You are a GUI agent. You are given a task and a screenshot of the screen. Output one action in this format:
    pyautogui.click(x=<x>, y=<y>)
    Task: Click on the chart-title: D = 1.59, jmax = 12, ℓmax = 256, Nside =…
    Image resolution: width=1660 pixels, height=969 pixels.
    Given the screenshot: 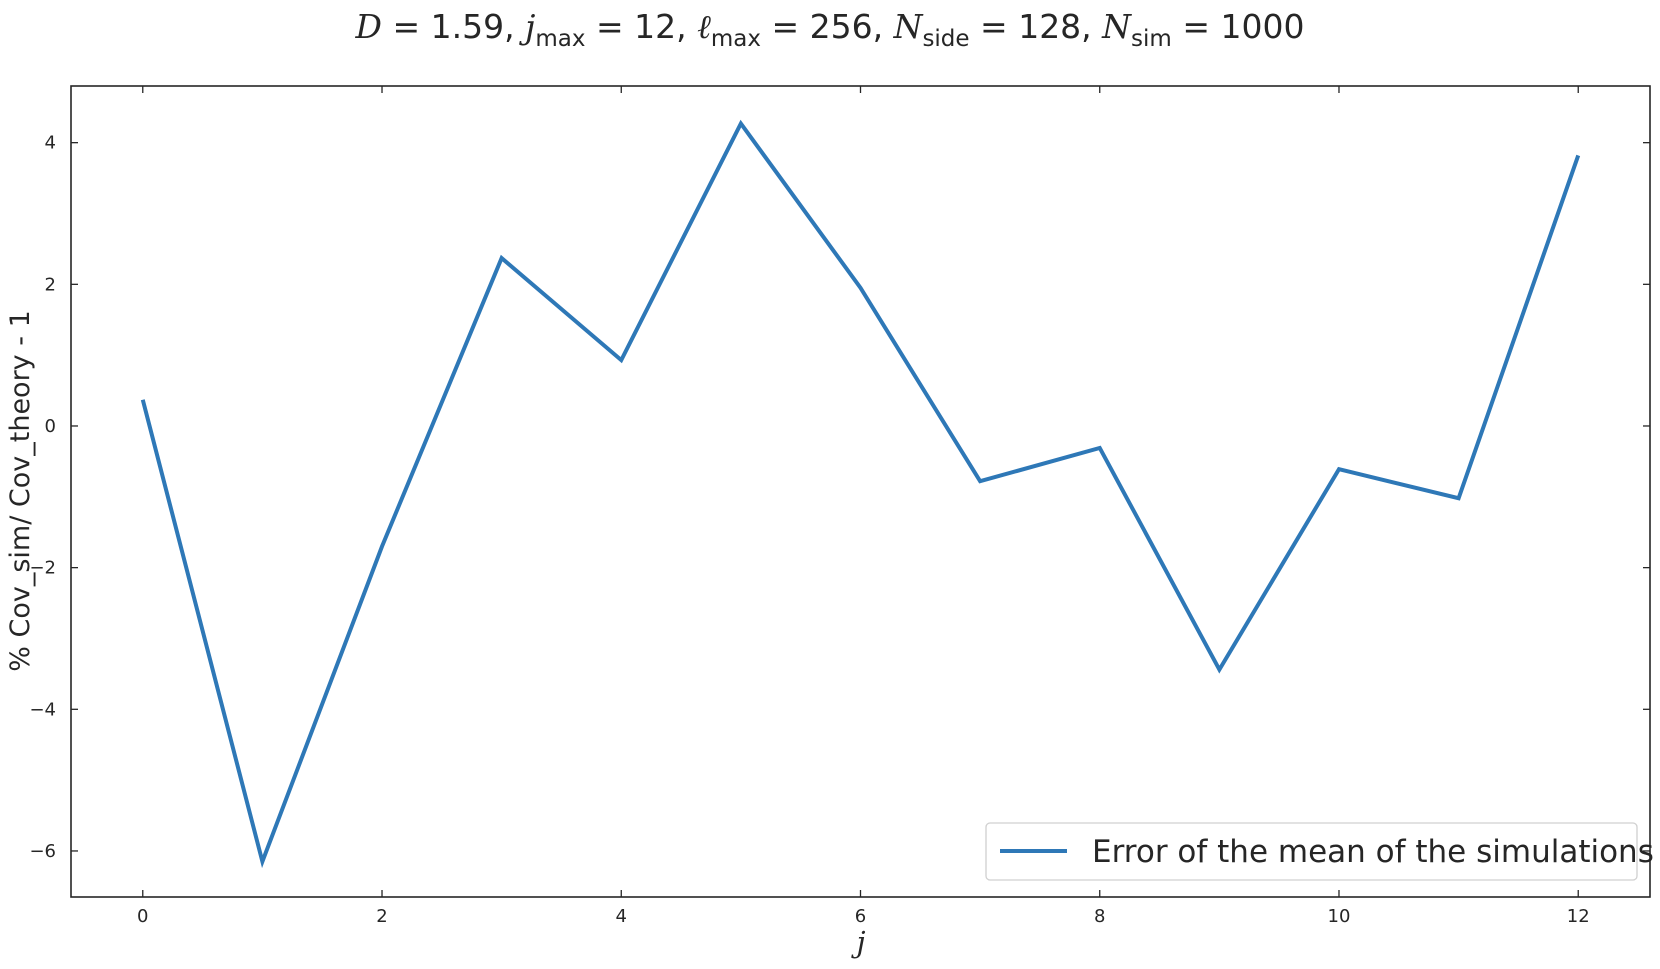 What is the action you would take?
    pyautogui.click(x=830, y=29)
    